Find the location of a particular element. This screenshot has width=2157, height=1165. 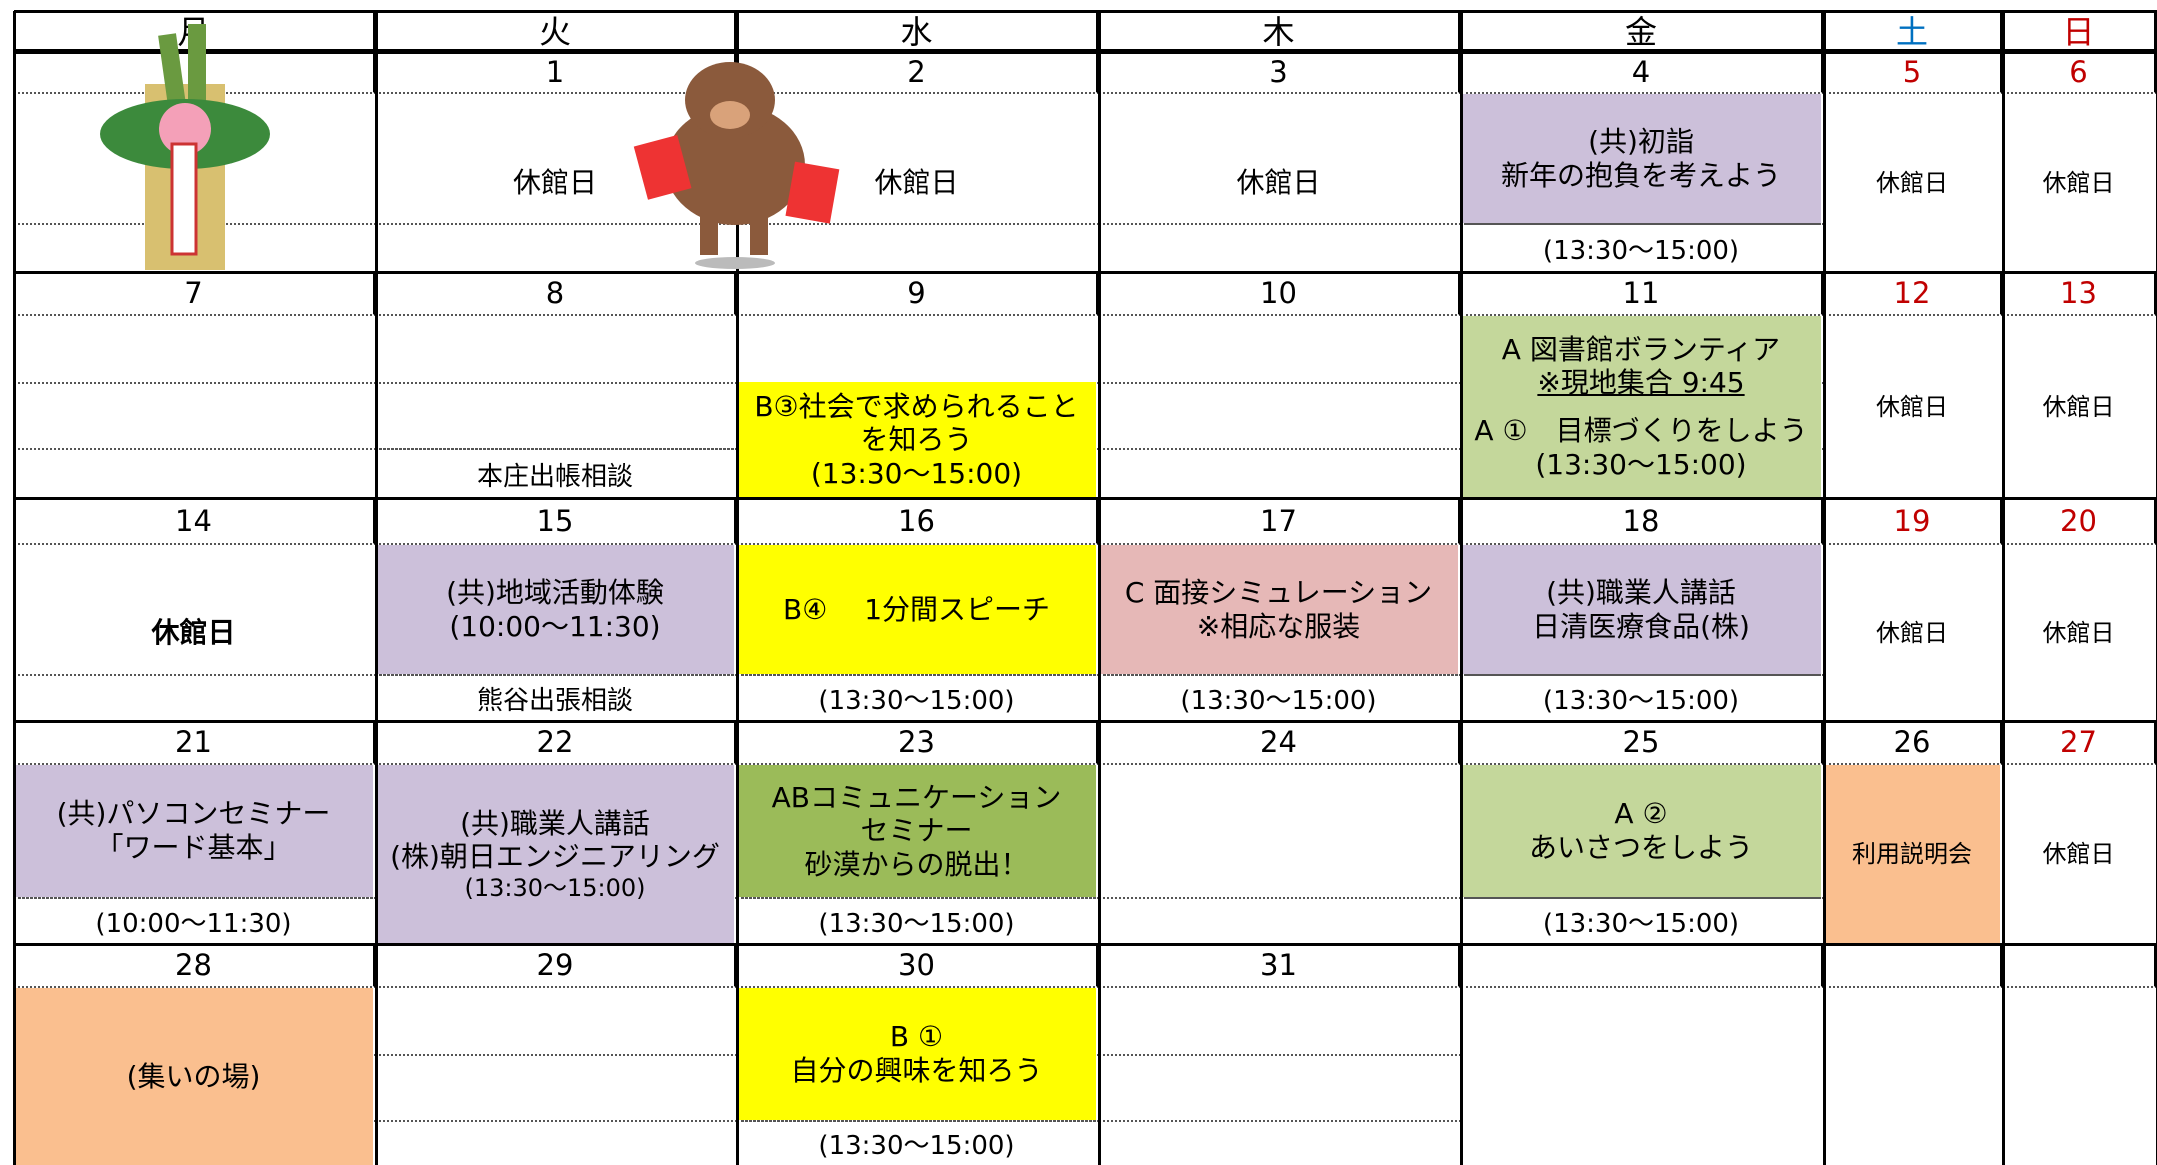

text: 18 is located at coordinates (1641, 520).